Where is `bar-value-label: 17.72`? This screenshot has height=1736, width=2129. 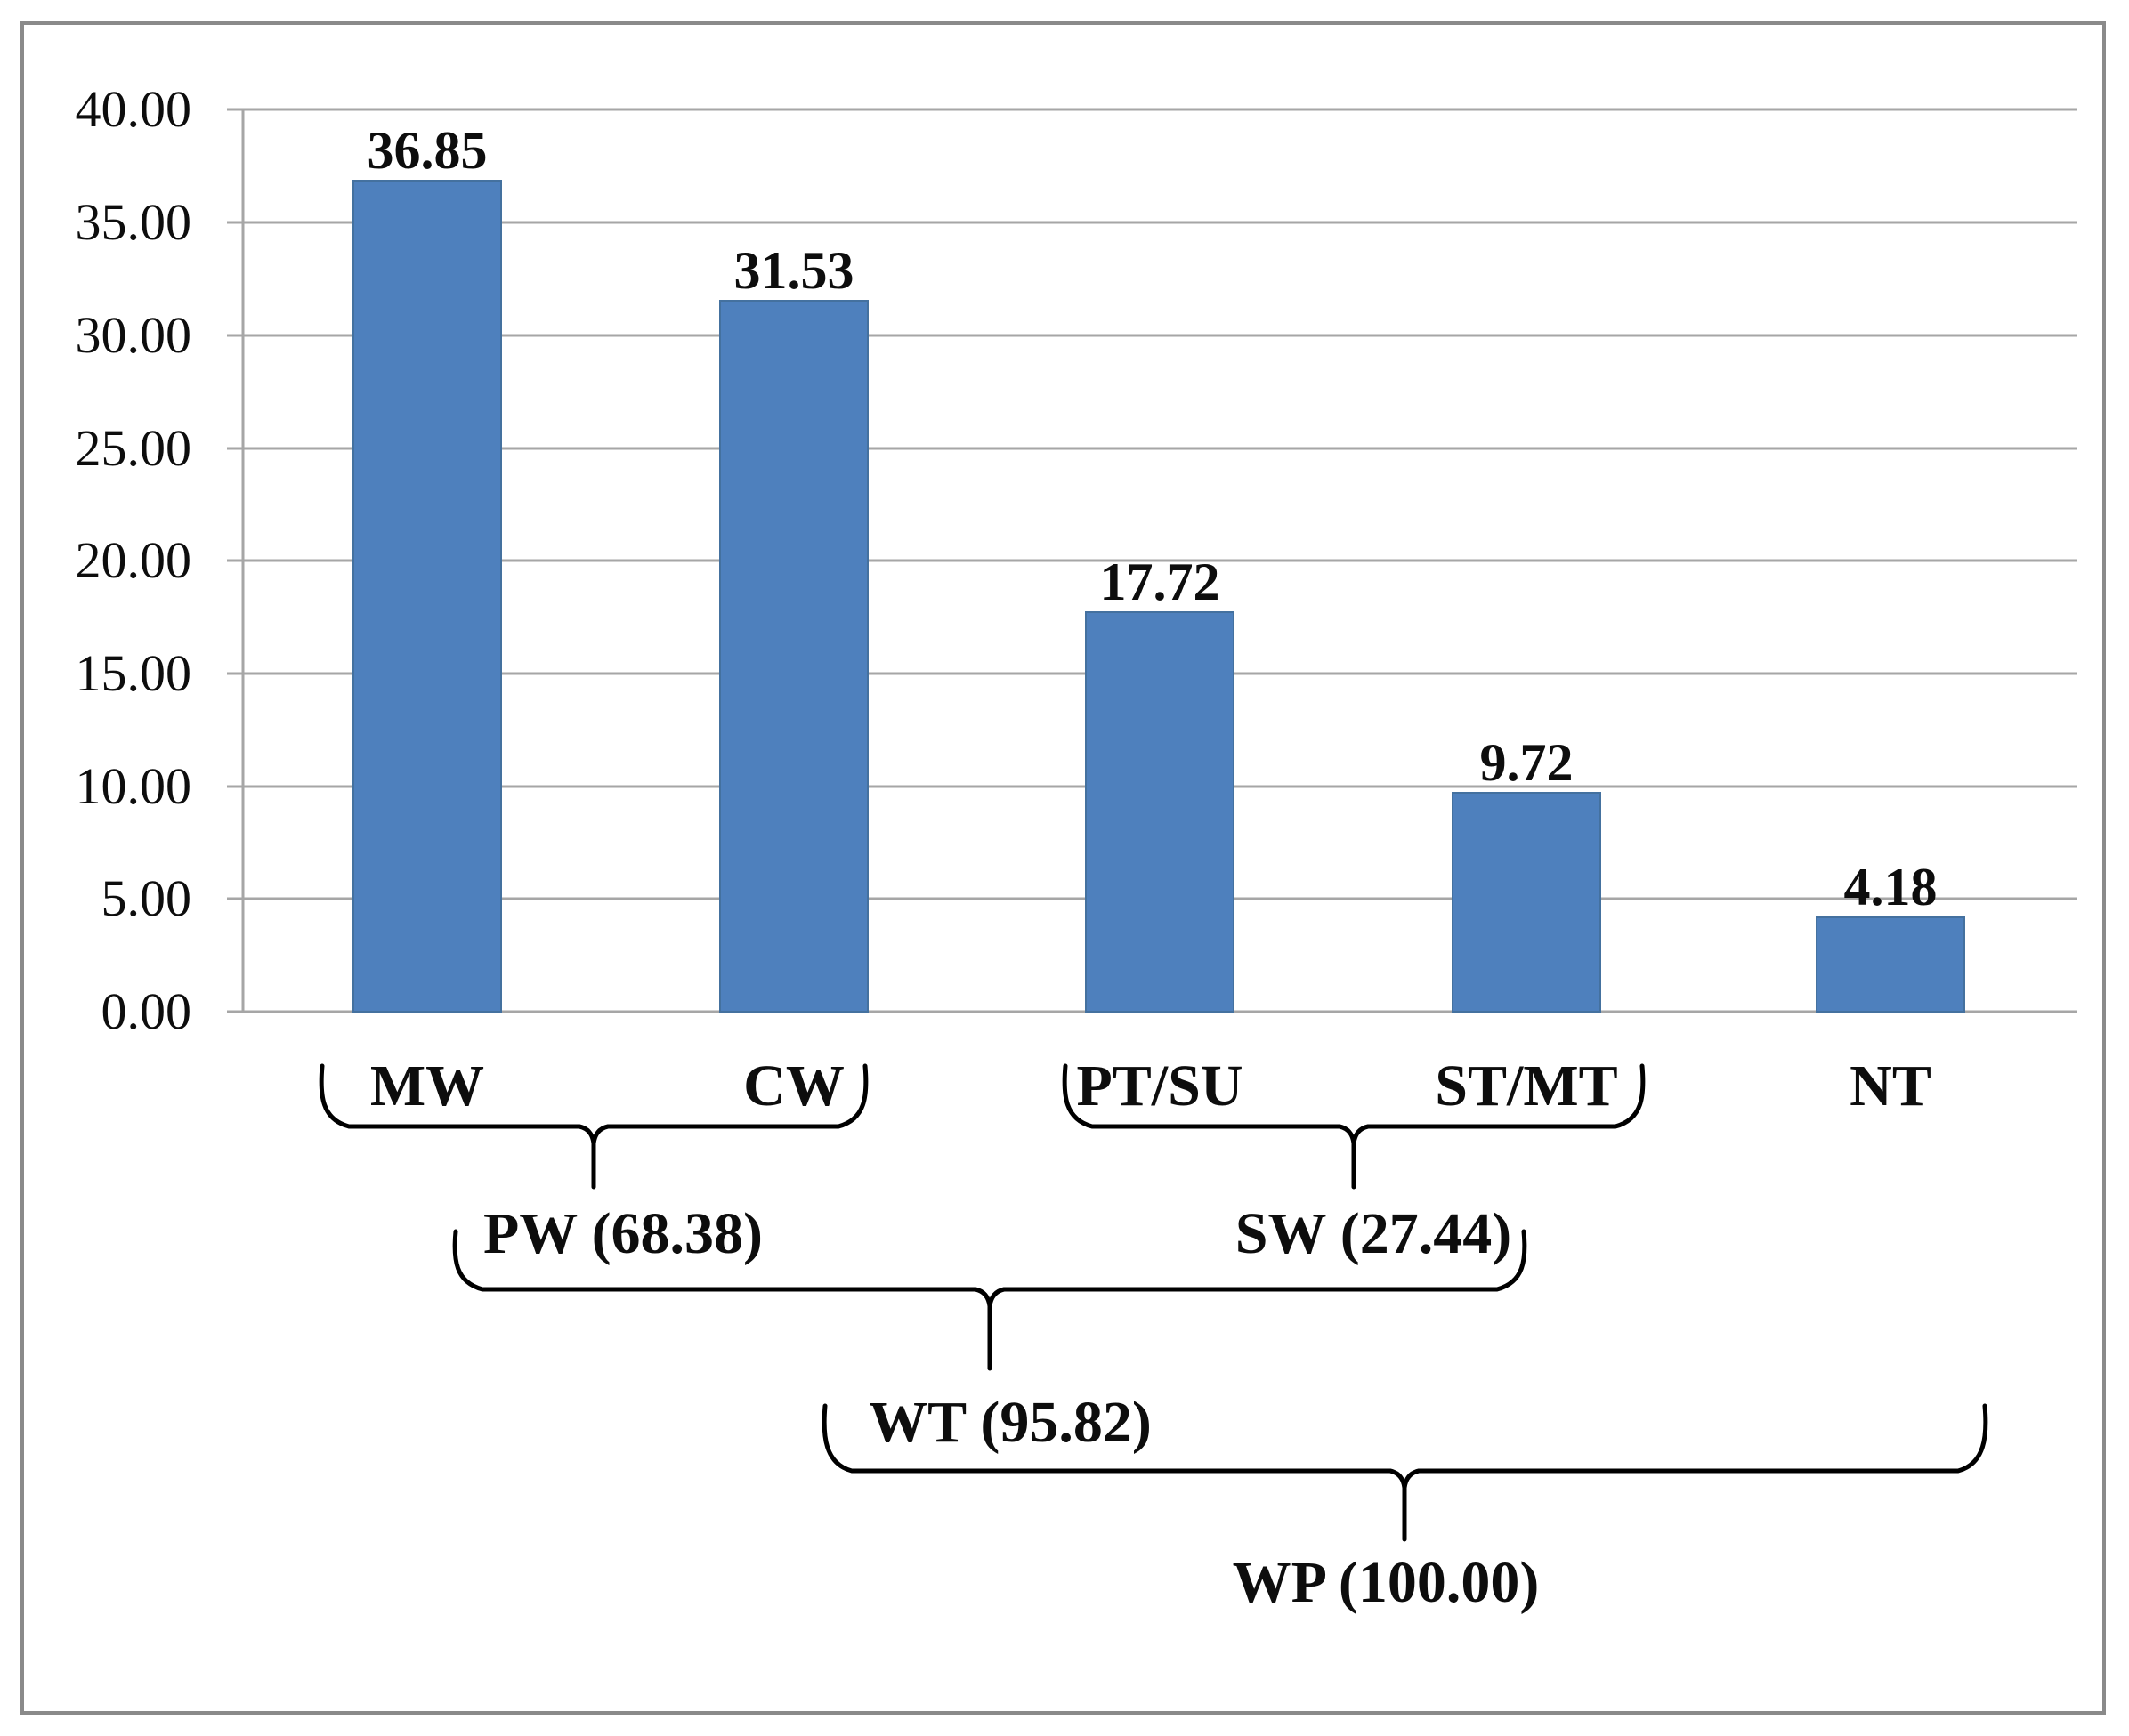
bar-value-label: 17.72 is located at coordinates (1160, 582).